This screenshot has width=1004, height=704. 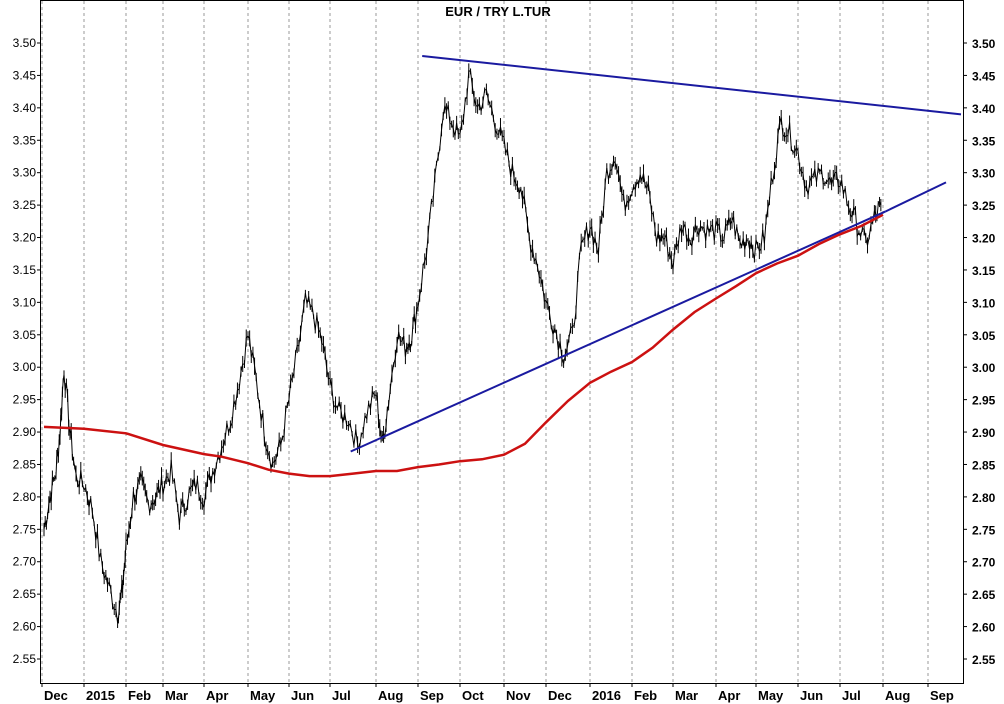 What do you see at coordinates (25, 367) in the screenshot?
I see `y-tick-label-left: 3.00` at bounding box center [25, 367].